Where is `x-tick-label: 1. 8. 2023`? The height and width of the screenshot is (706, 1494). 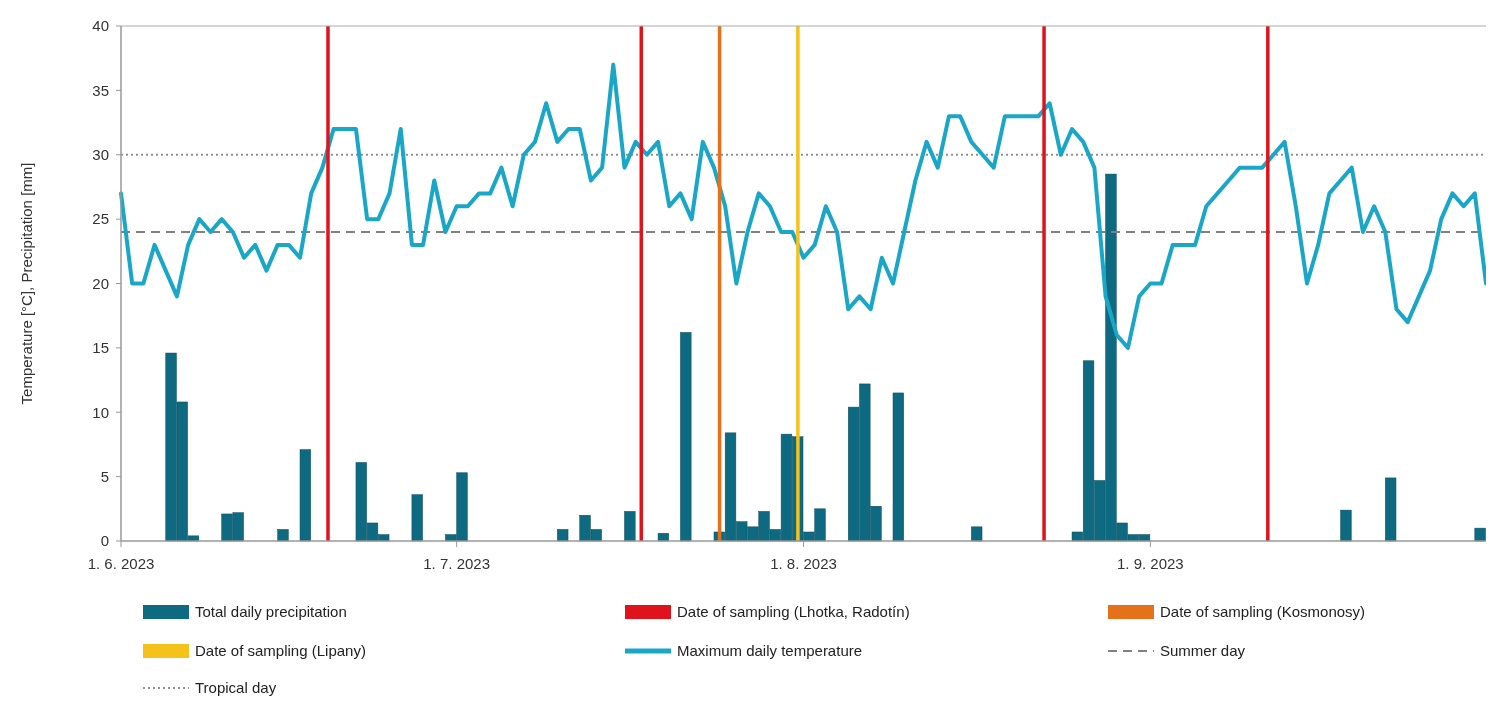 x-tick-label: 1. 8. 2023 is located at coordinates (803, 563).